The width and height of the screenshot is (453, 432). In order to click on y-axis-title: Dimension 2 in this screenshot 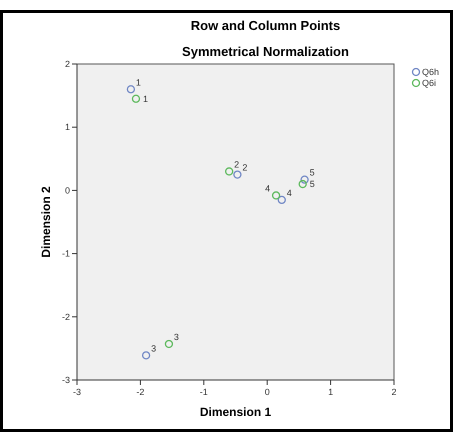, I will do `click(46, 222)`.